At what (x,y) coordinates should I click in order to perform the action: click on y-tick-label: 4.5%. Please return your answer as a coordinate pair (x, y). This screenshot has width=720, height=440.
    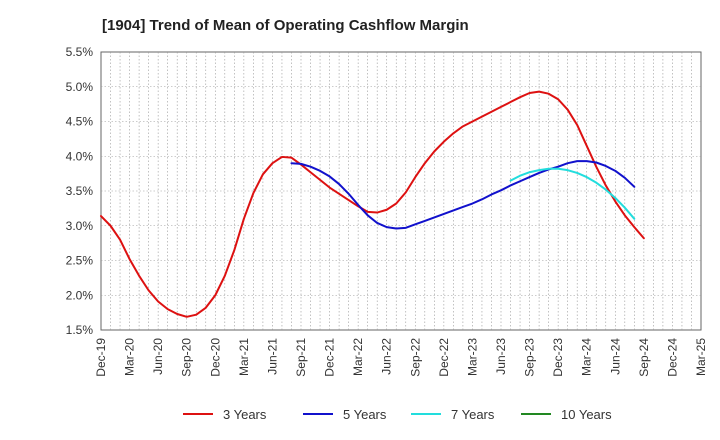
    Looking at the image, I should click on (80, 122).